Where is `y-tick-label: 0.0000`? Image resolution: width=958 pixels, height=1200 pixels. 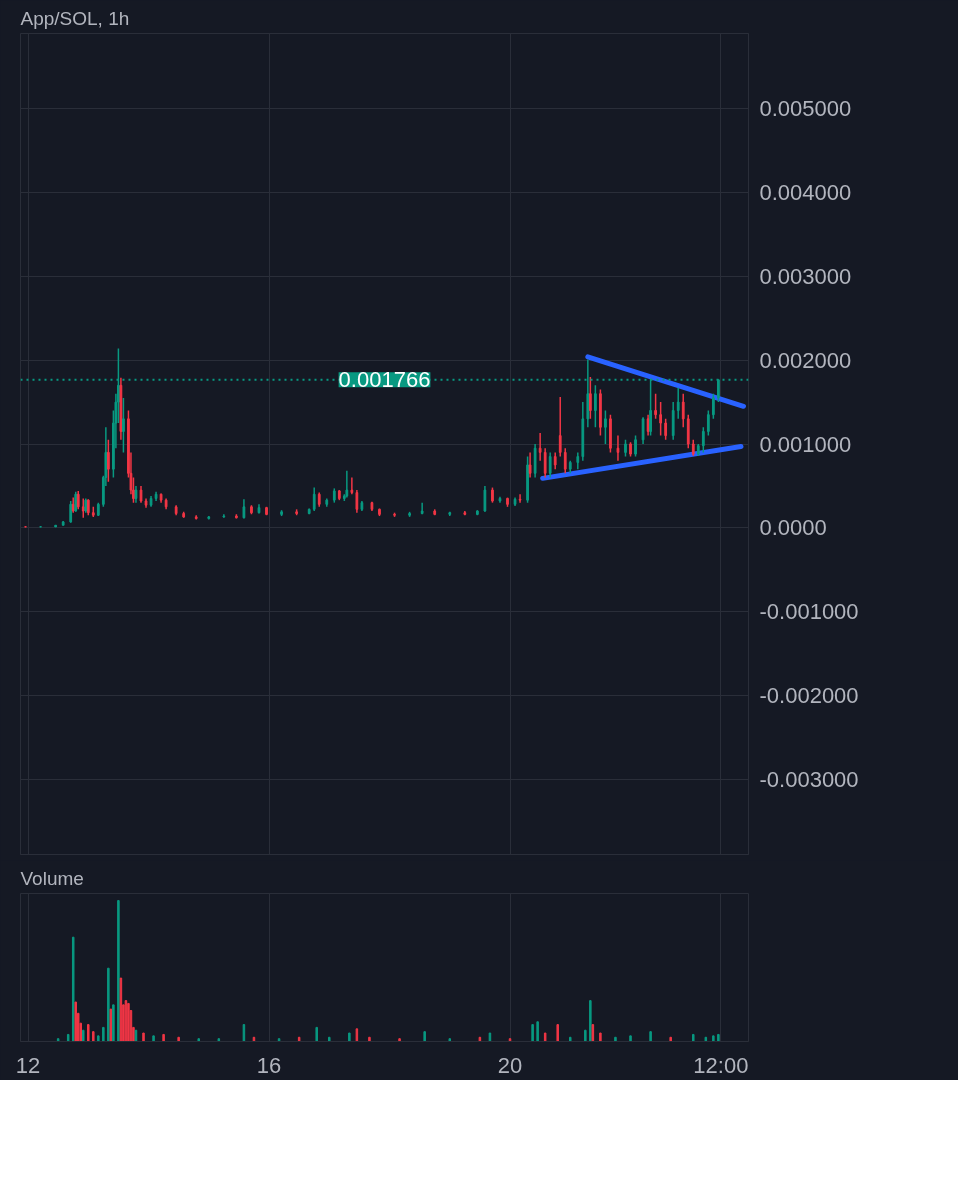
y-tick-label: 0.0000 is located at coordinates (793, 528).